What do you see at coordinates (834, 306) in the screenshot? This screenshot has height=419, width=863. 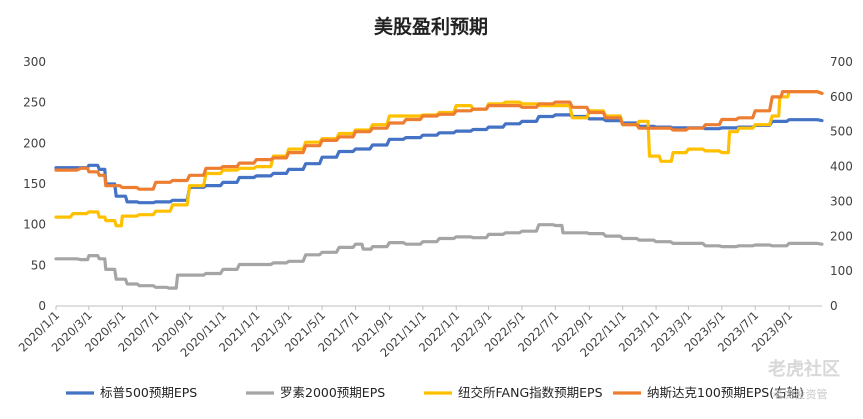 I see `y-right-tick-label: 0` at bounding box center [834, 306].